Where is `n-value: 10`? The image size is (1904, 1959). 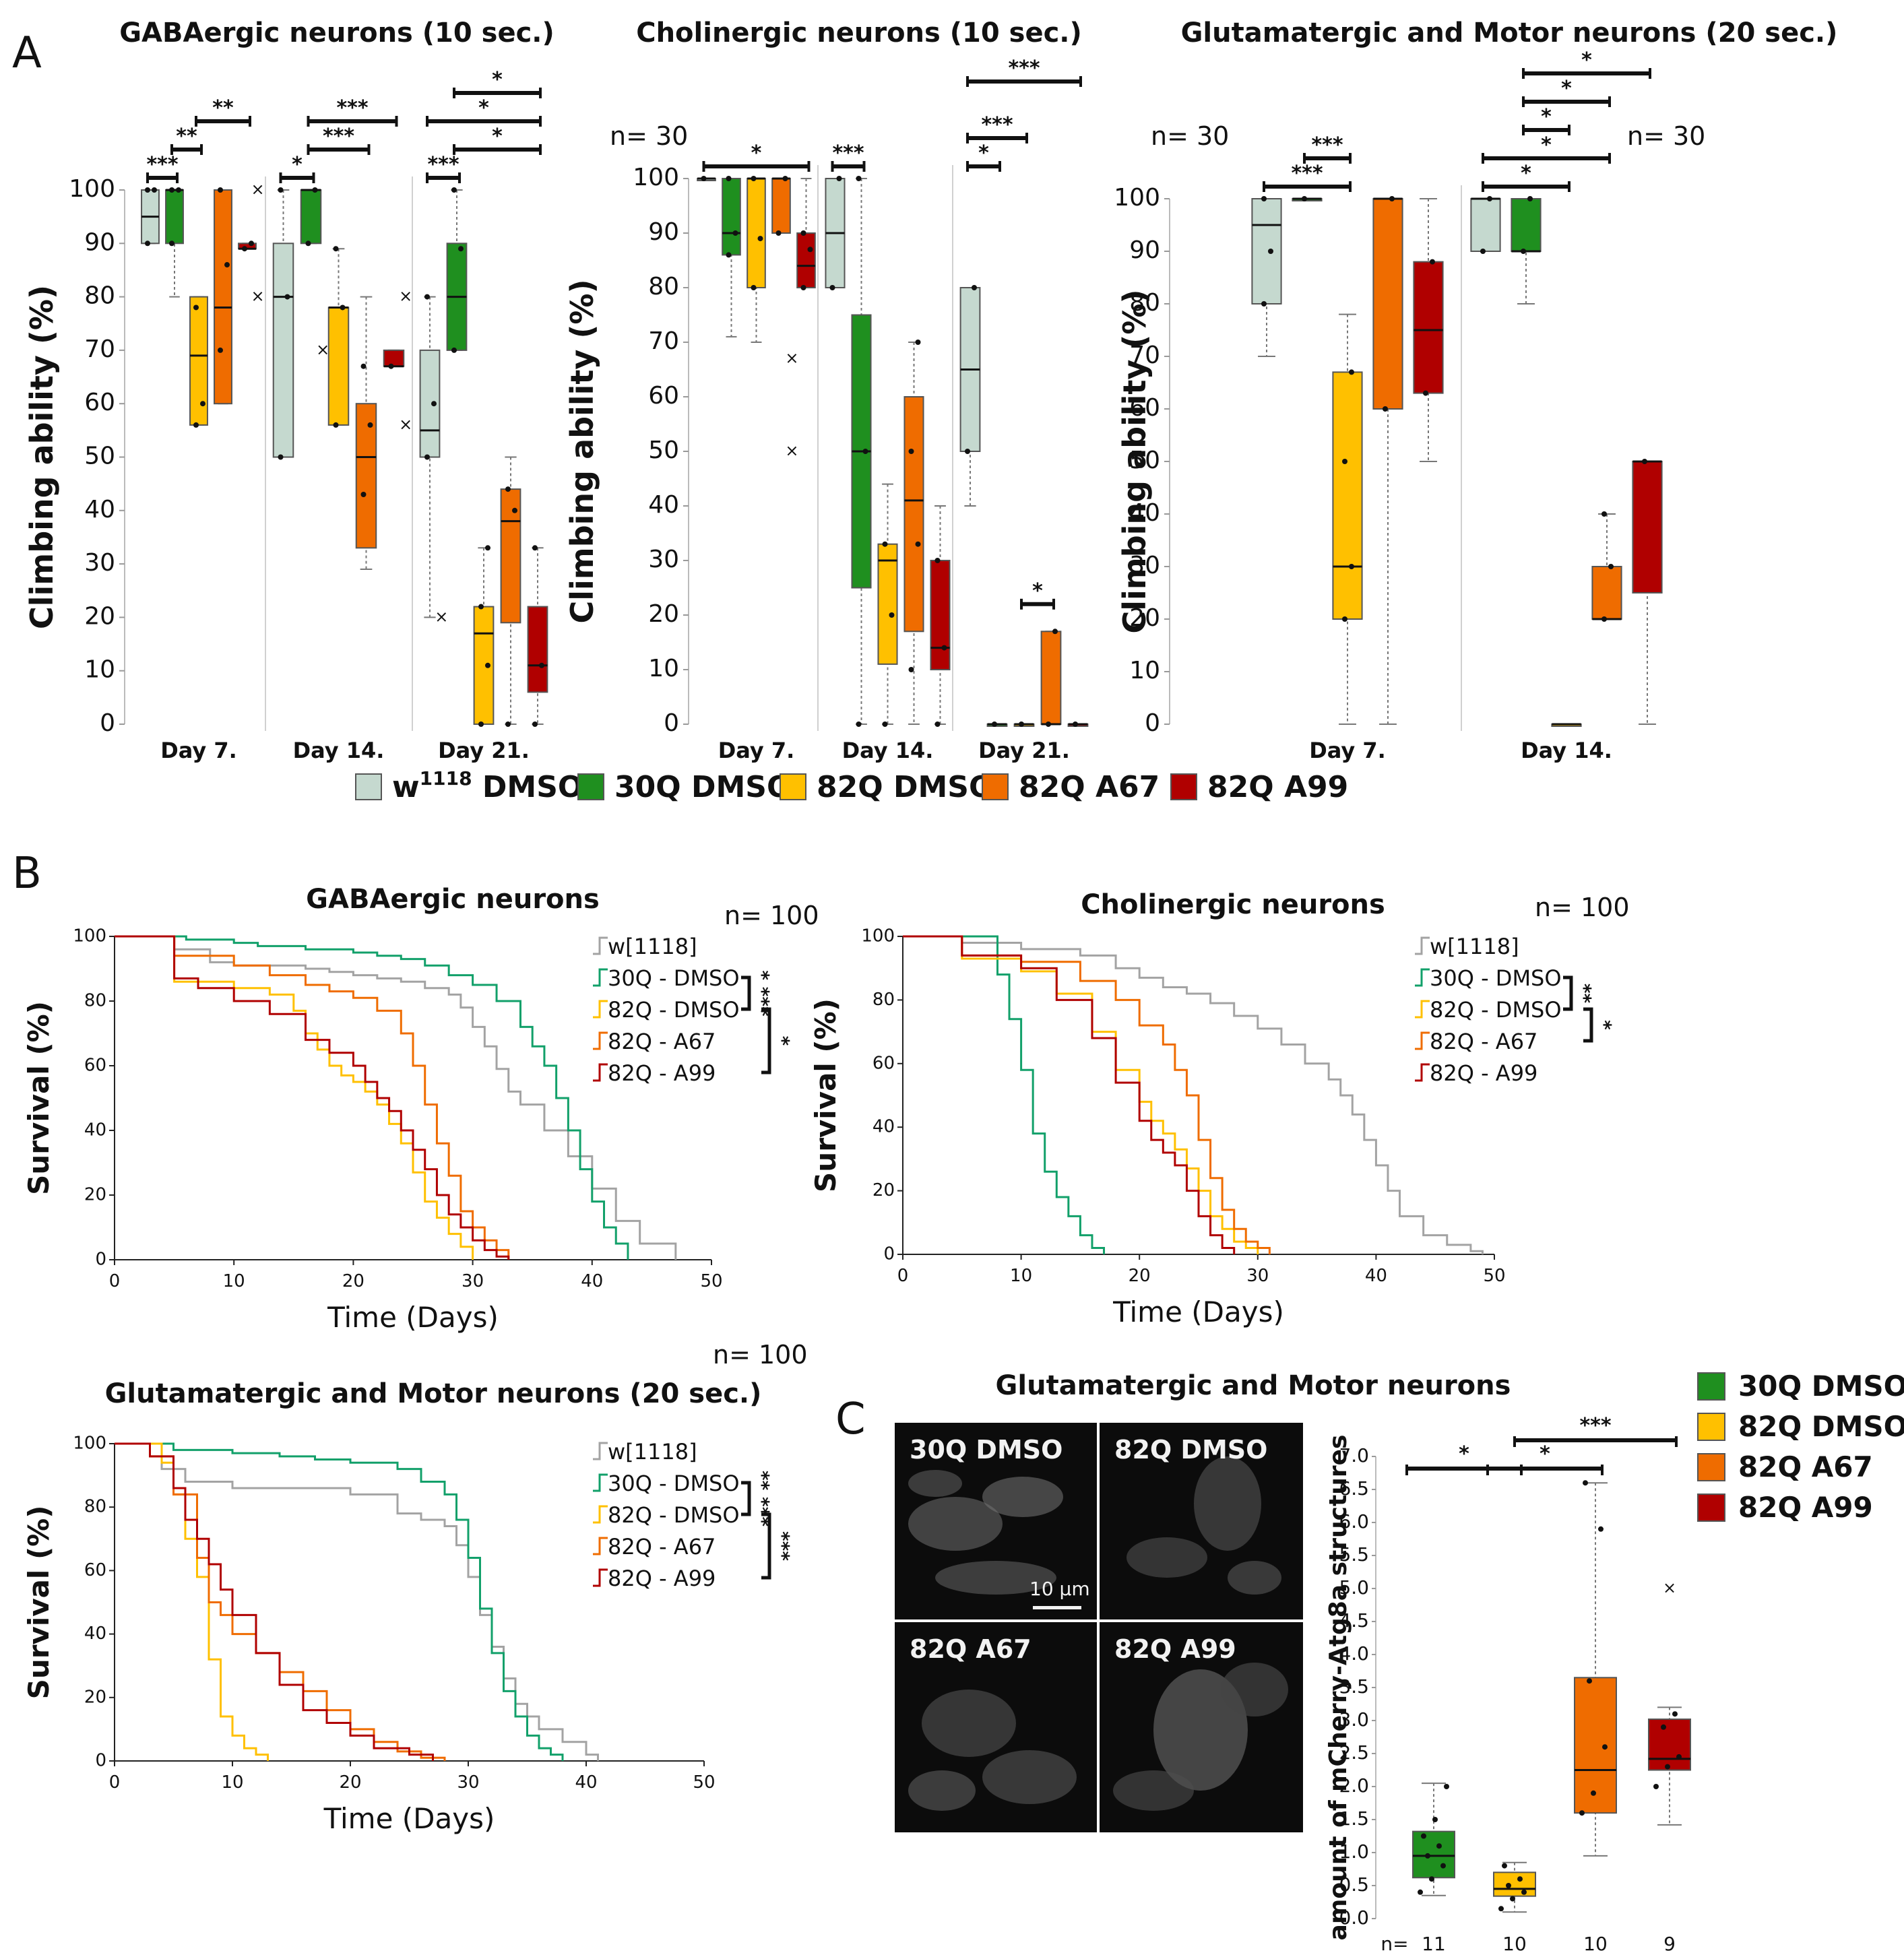
n-value: 10 is located at coordinates (1596, 1944).